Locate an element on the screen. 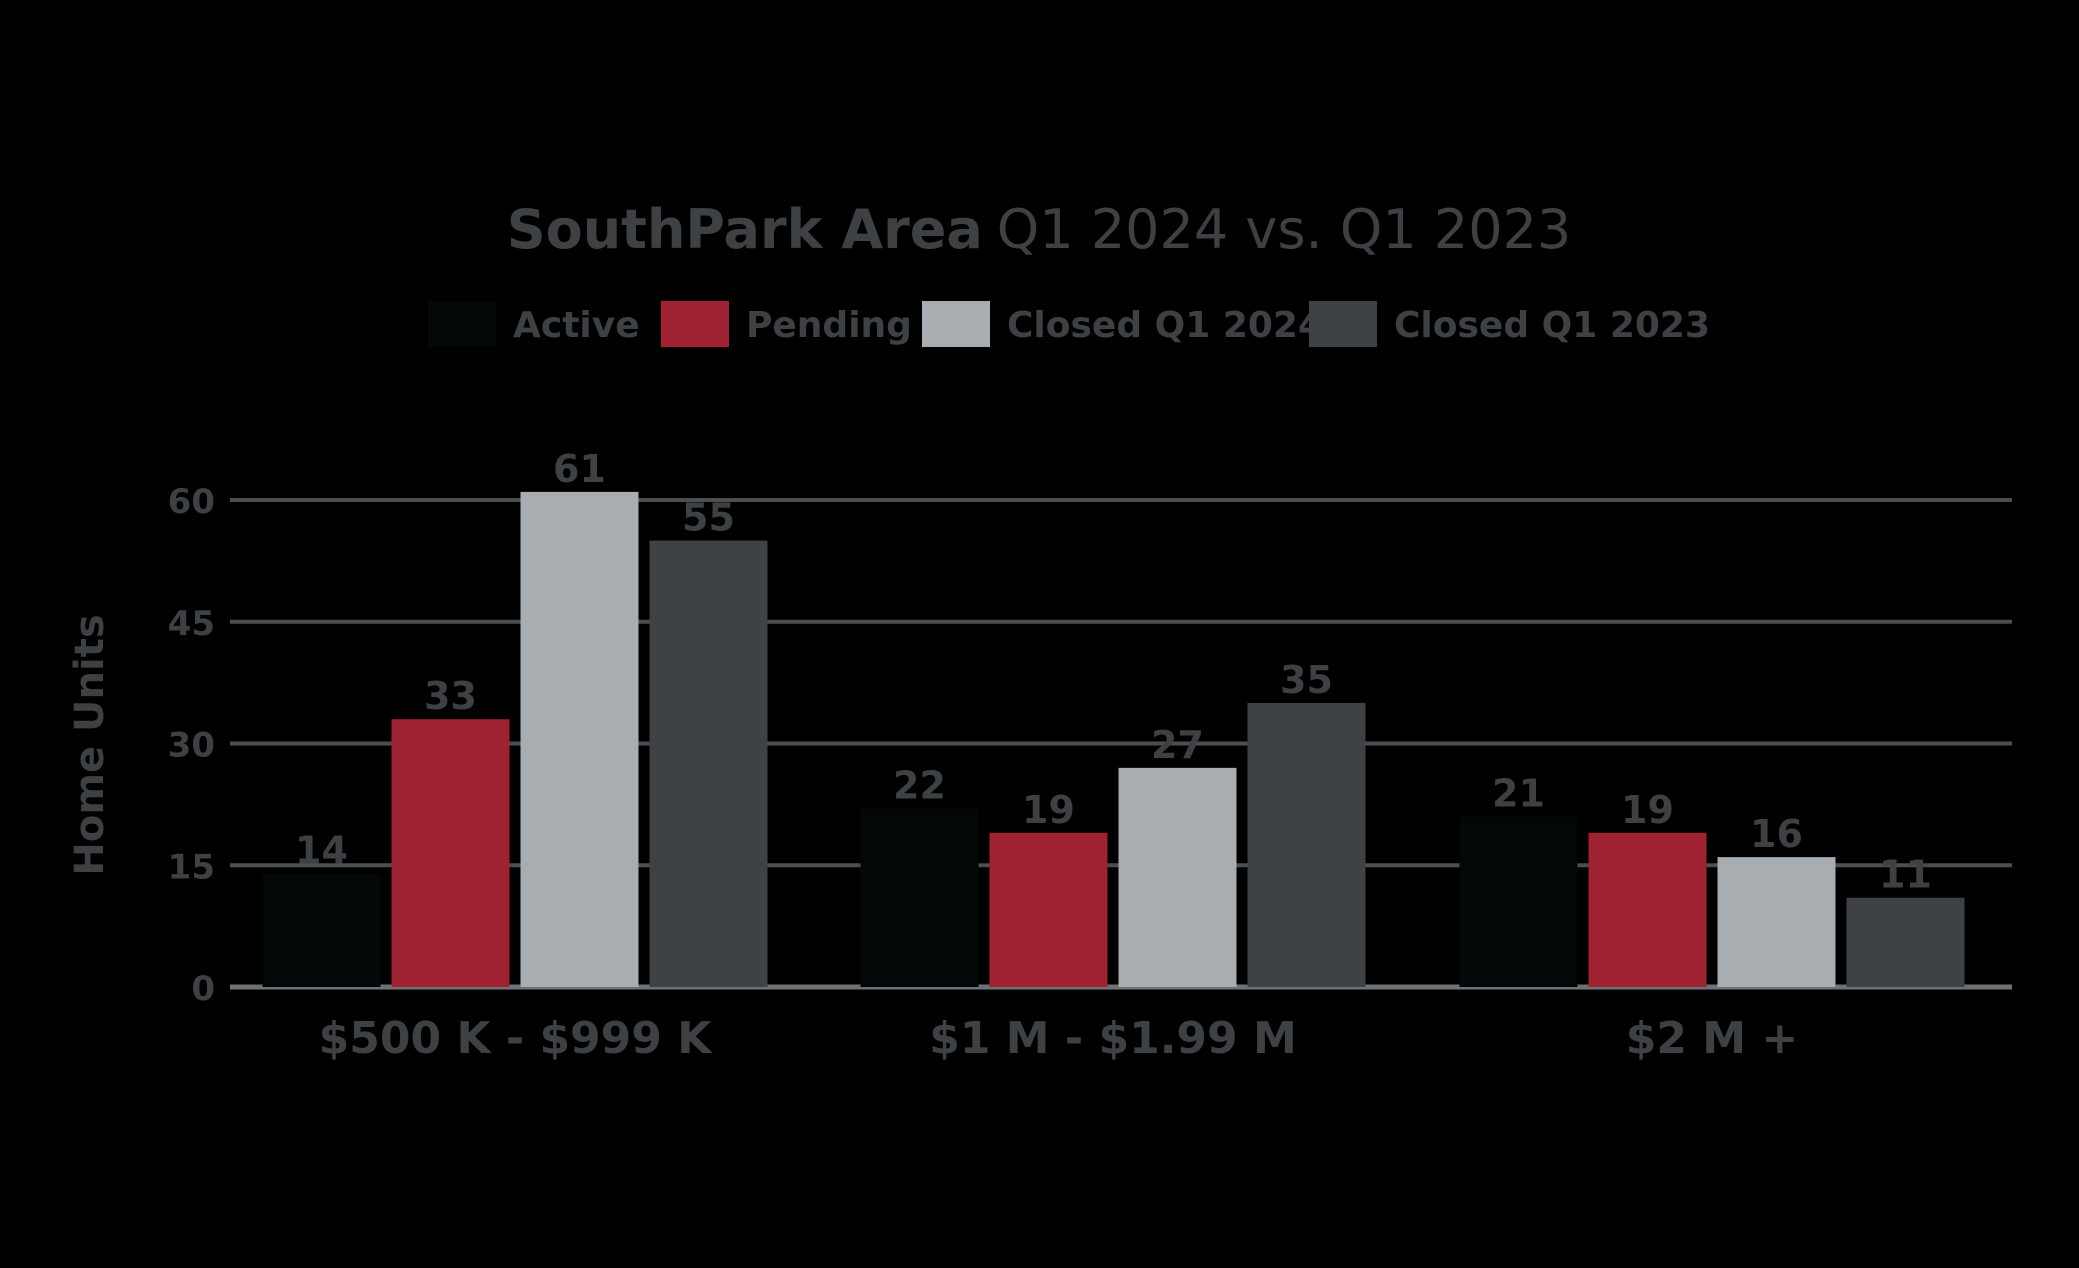 This screenshot has width=2079, height=1268. category-labels: $500 K - $999 K $1 M - $1.99 M $2 M + is located at coordinates (1059, 1038).